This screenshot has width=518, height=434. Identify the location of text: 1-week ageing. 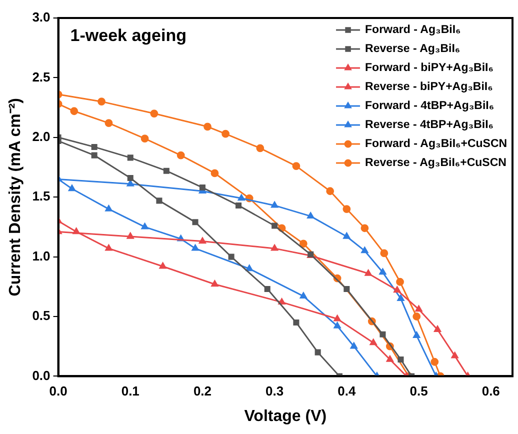
(128, 36).